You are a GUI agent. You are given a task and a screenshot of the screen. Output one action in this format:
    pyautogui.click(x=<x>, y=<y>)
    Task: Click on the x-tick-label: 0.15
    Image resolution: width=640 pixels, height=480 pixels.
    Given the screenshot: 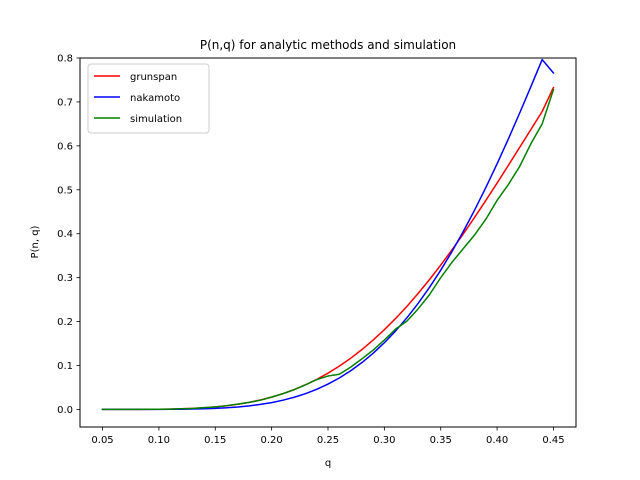 What is the action you would take?
    pyautogui.click(x=215, y=440)
    